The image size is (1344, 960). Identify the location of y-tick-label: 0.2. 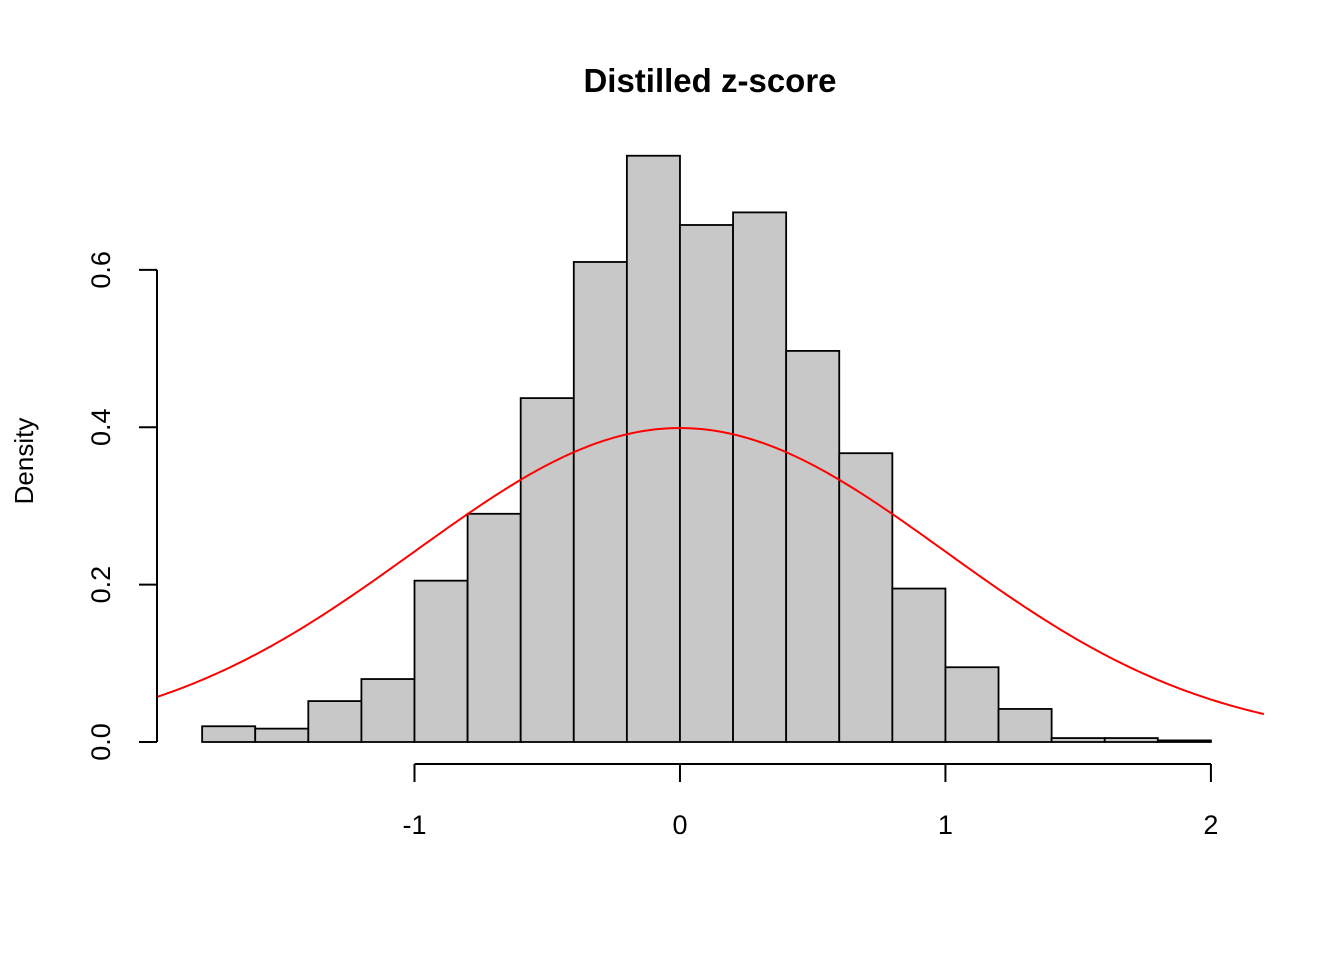
(101, 585).